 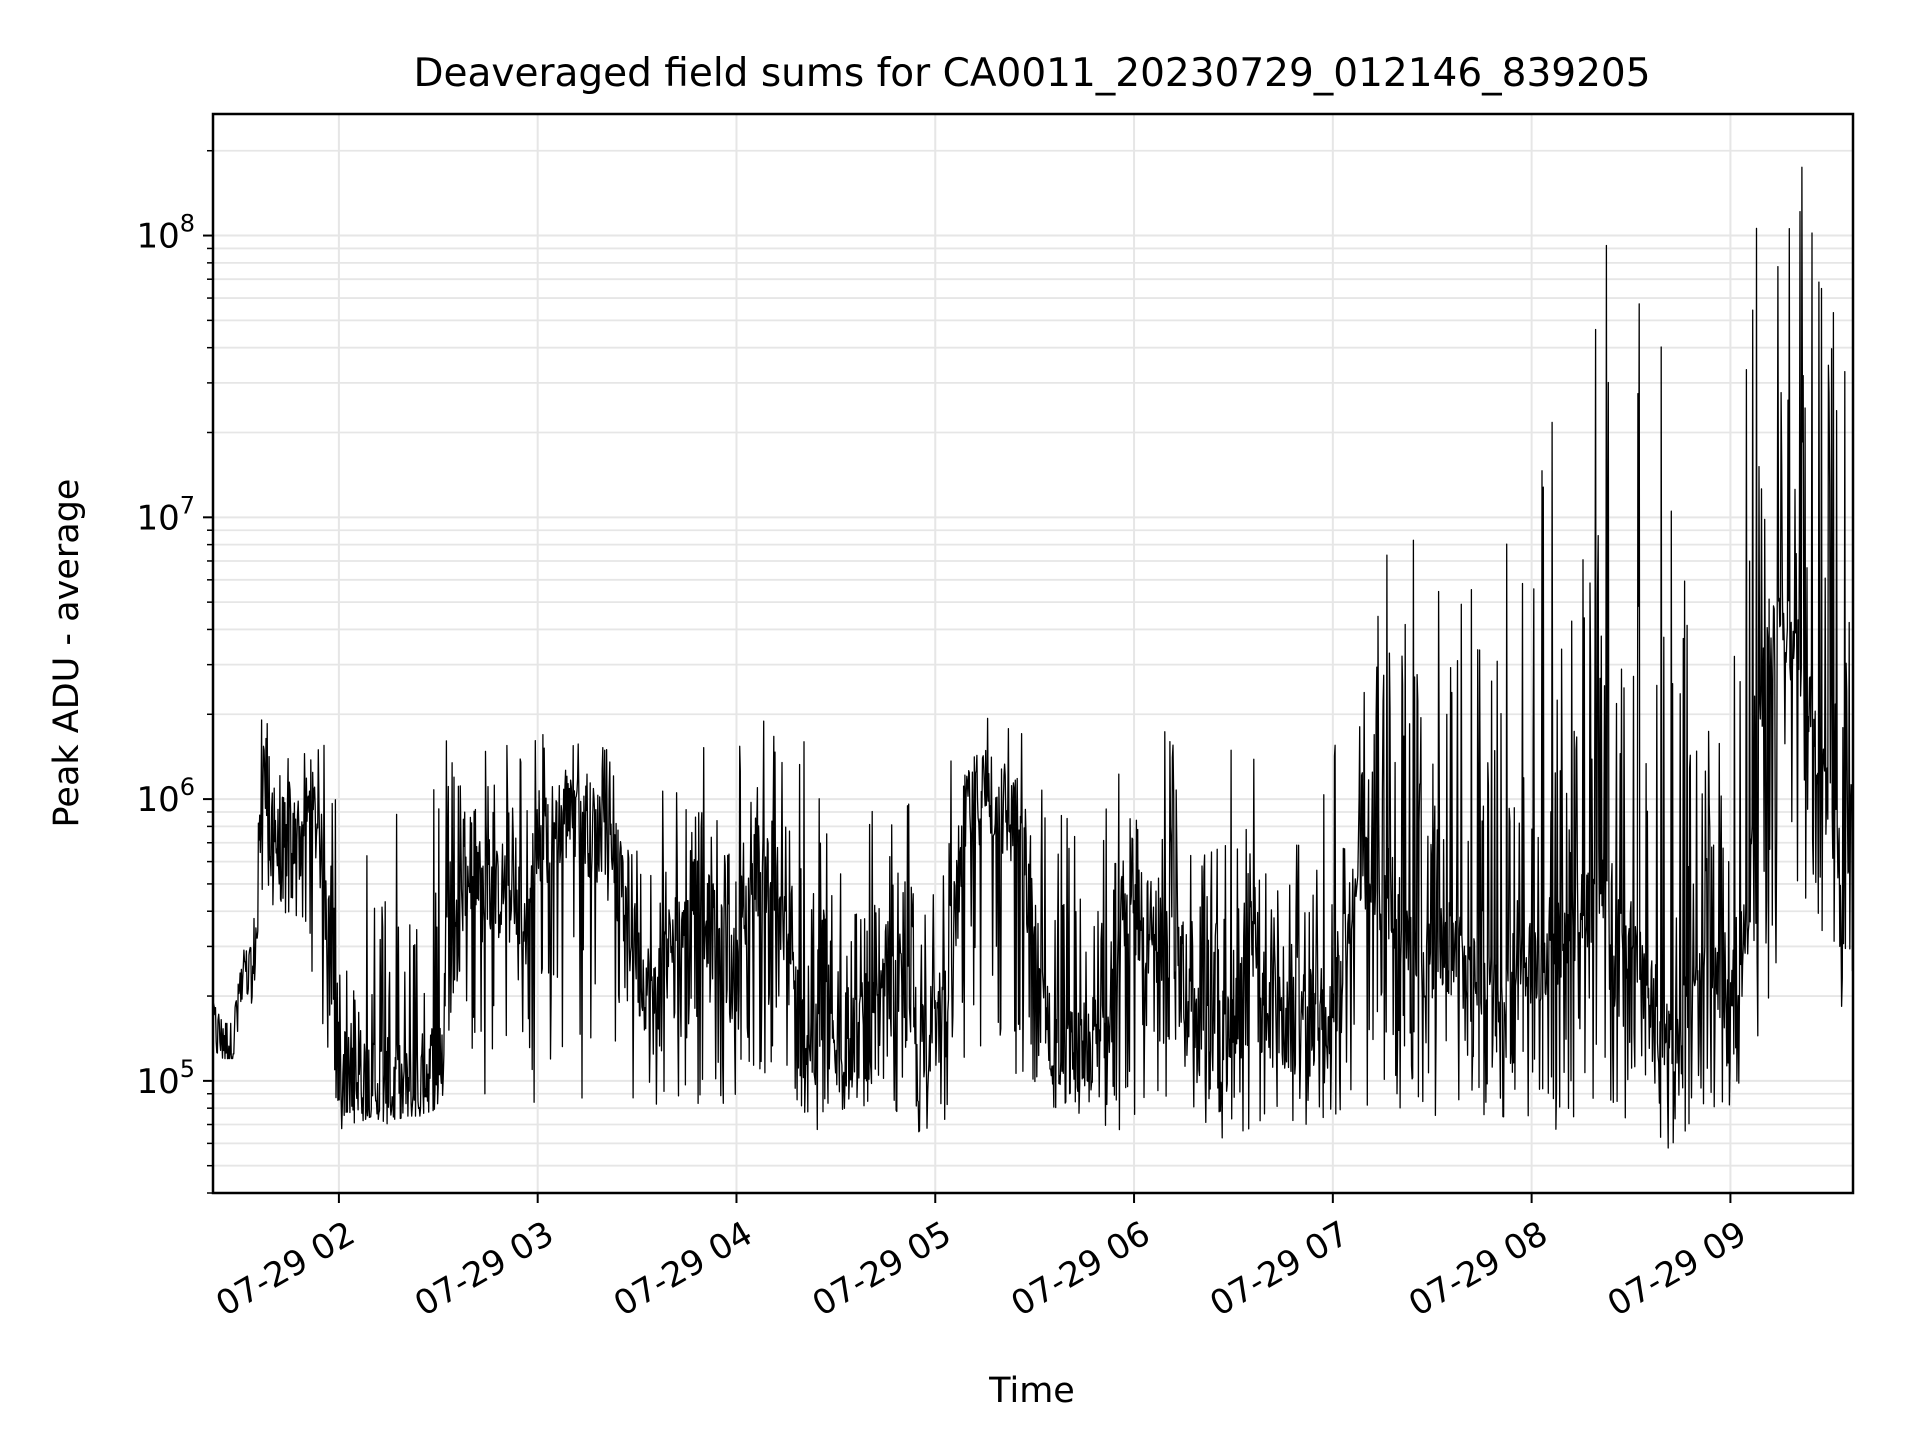 I want to click on x-axis-label: Time, so click(x=1031, y=1391).